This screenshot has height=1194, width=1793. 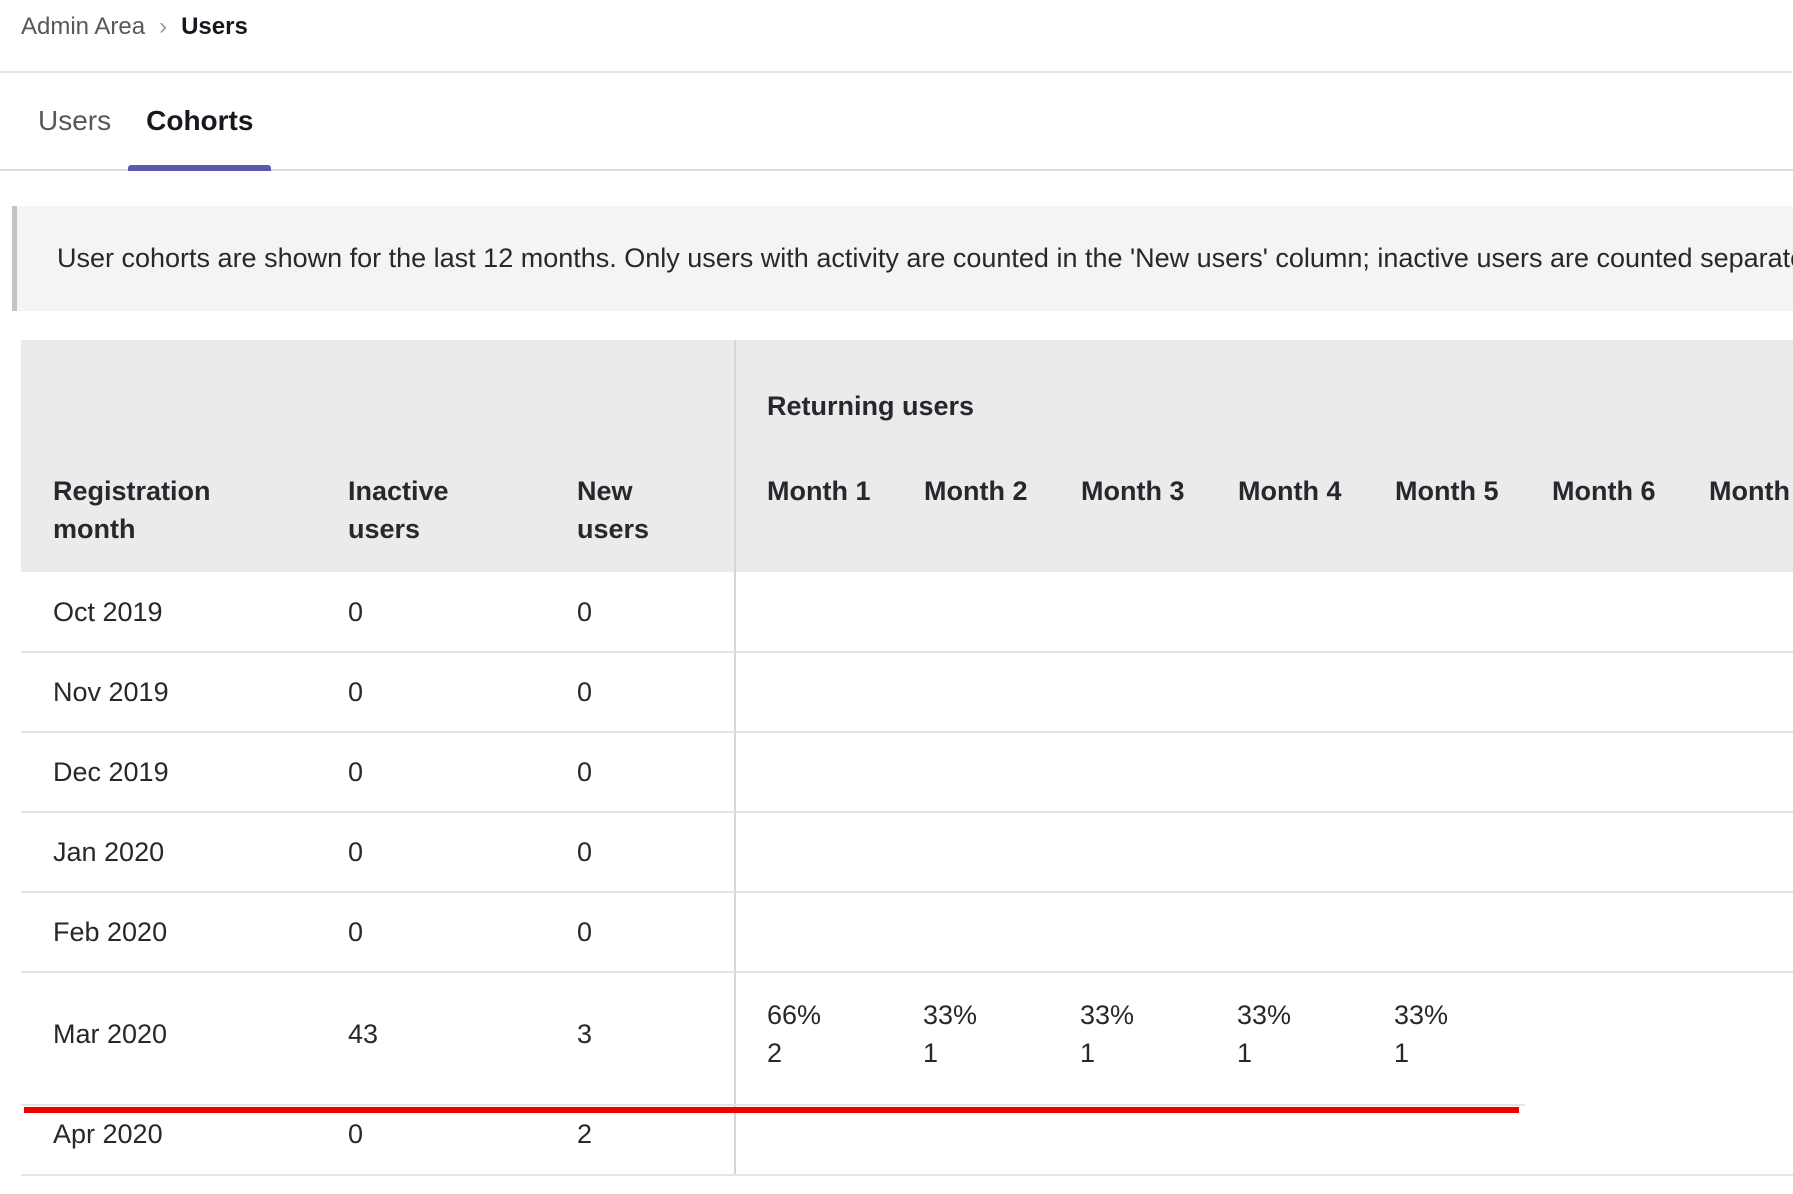 I want to click on returning-users-group-header: Returning users, so click(x=1263, y=388).